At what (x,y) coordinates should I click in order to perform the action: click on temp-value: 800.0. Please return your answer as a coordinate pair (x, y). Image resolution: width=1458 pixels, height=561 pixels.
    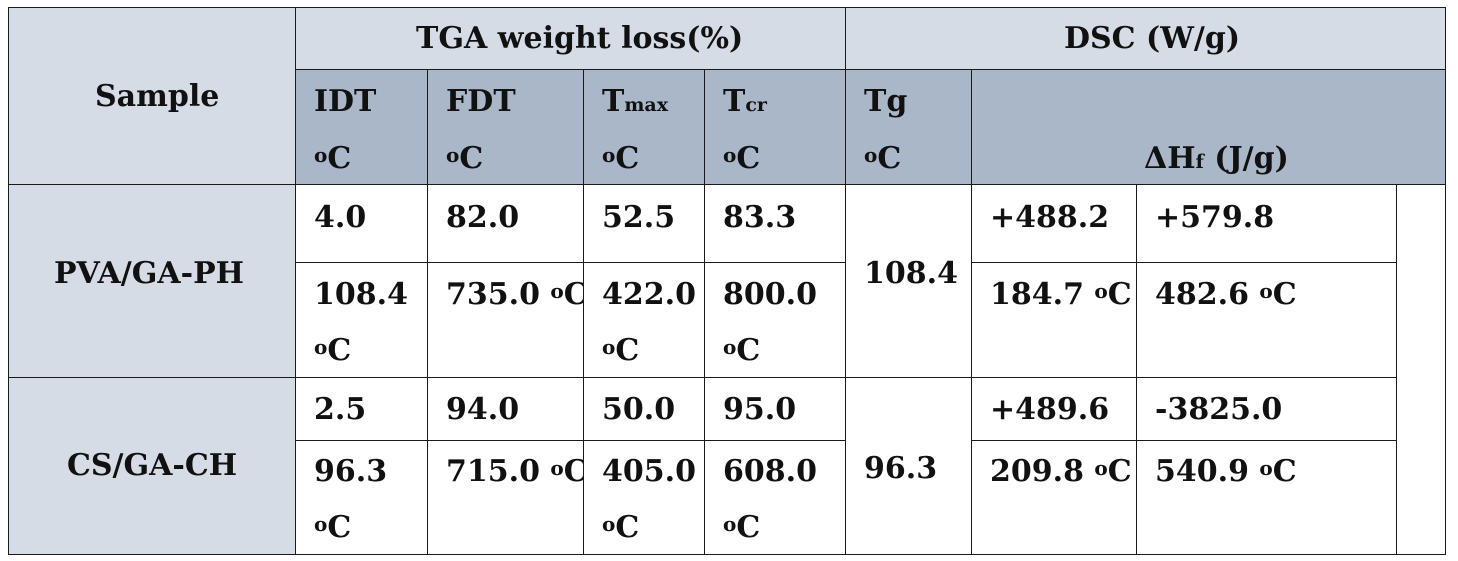
    Looking at the image, I should click on (770, 294).